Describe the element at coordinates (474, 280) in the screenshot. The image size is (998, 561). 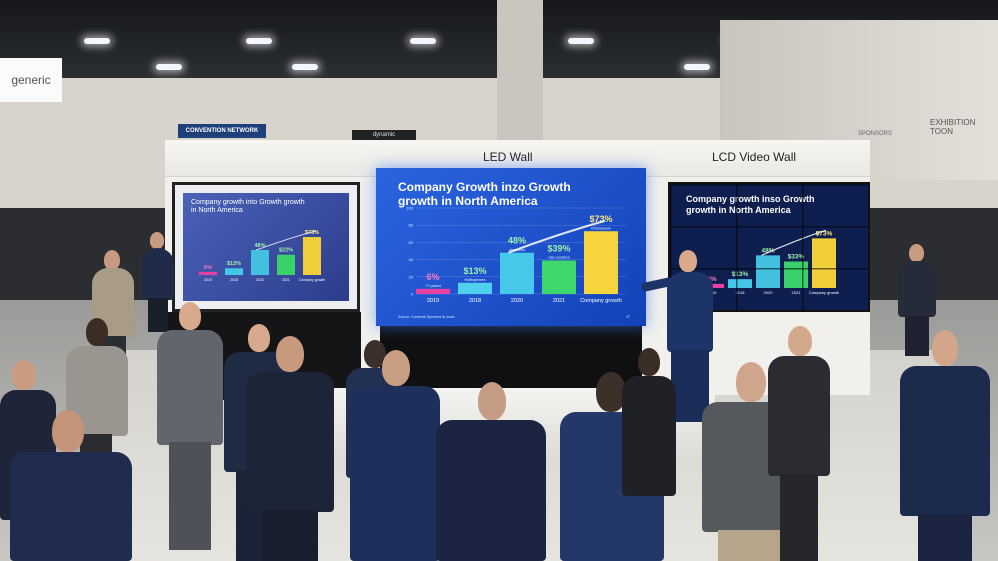
I see `bar-sub-label: Hotfixpeners` at that location.